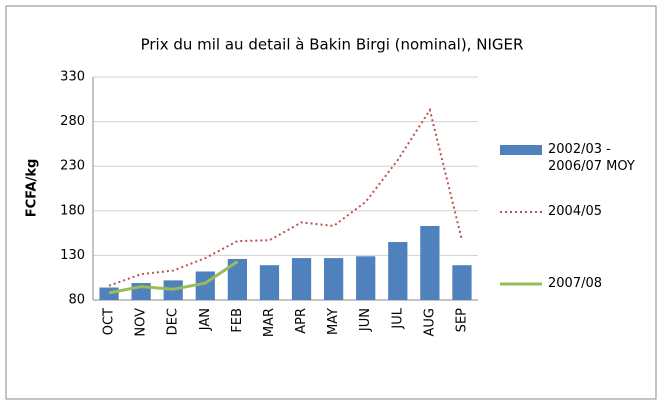 Image resolution: width=663 pixels, height=406 pixels. I want to click on legend-label: 2007/08, so click(575, 283).